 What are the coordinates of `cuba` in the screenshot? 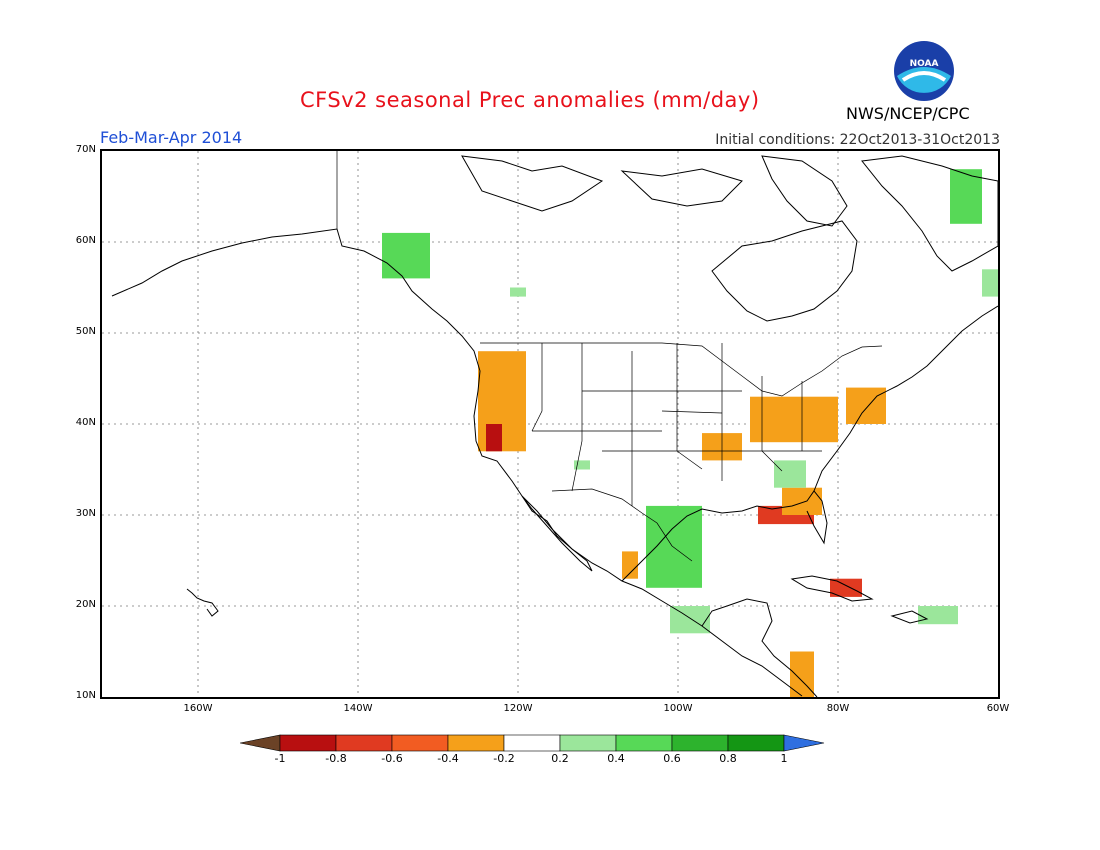 It's located at (832, 588).